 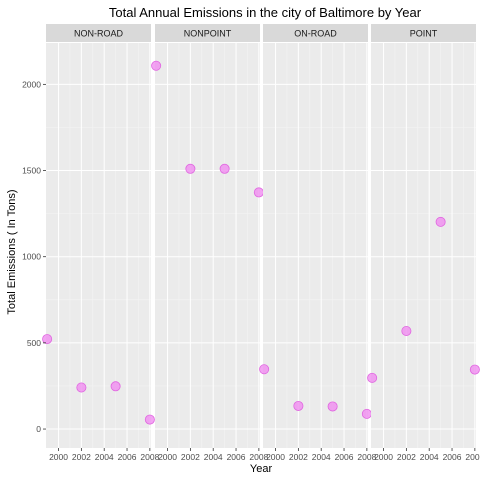 I want to click on facet-strip-label: POINT, so click(x=424, y=34).